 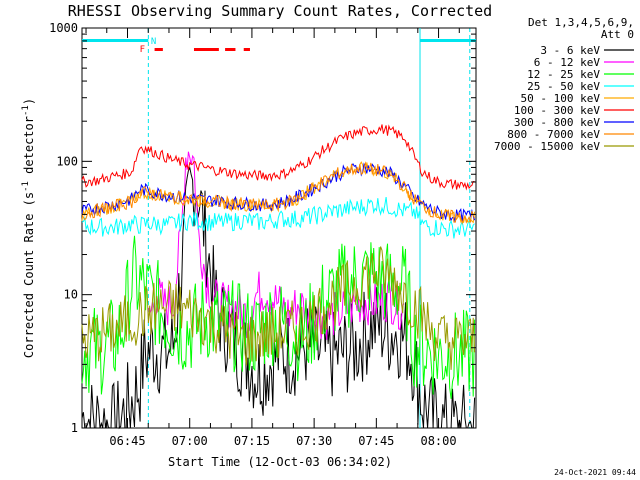 What do you see at coordinates (280, 462) in the screenshot?
I see `x-axis-label: Start Time (12-Oct-03 06:34:02)` at bounding box center [280, 462].